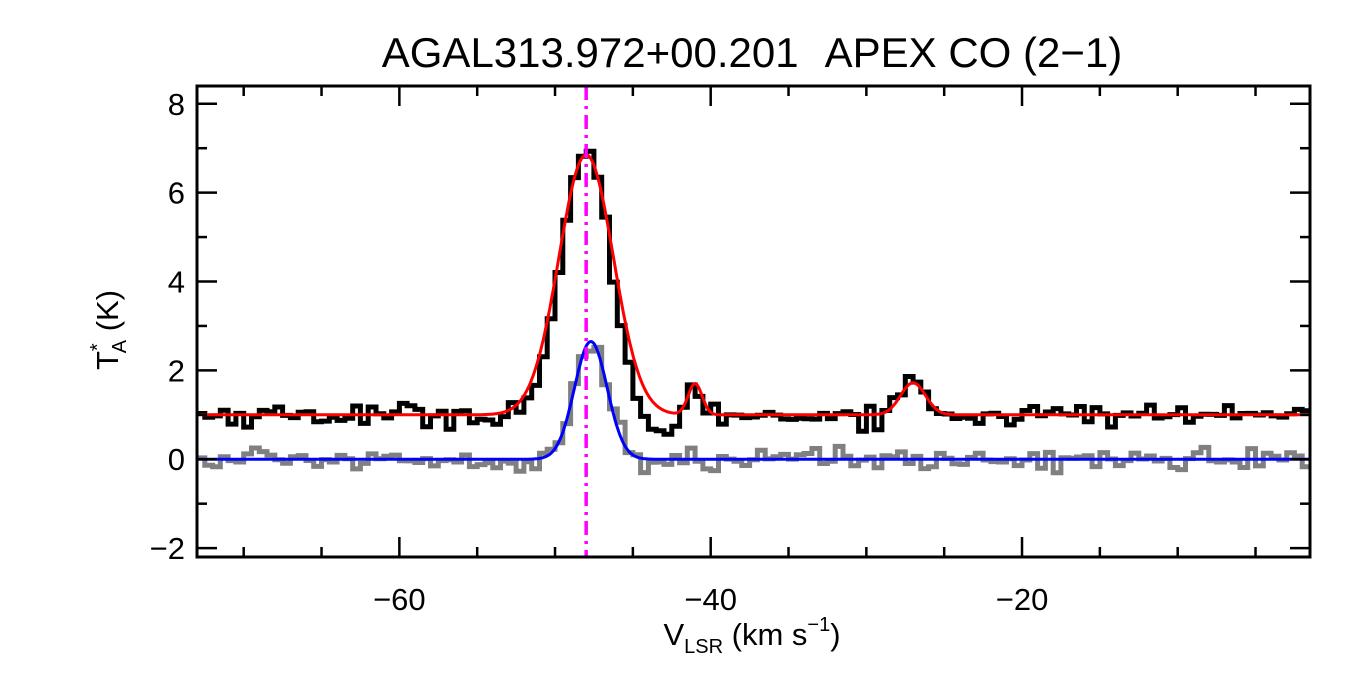 The image size is (1350, 675). Describe the element at coordinates (1022, 599) in the screenshot. I see `x-tick-label: −20` at that location.